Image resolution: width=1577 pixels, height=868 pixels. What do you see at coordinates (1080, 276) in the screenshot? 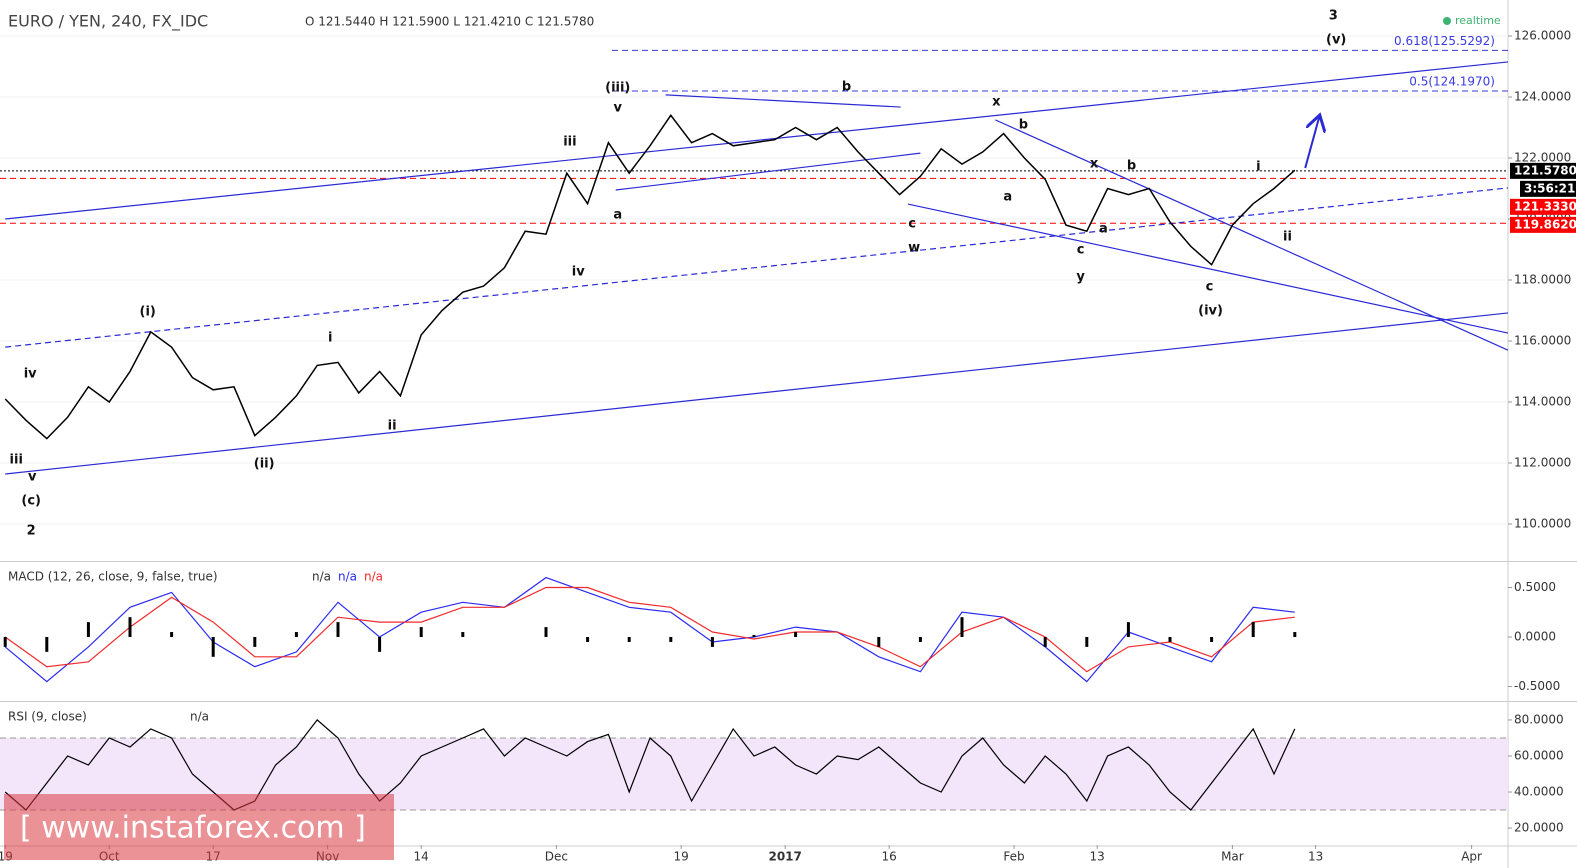
I see `wave-label: y` at bounding box center [1080, 276].